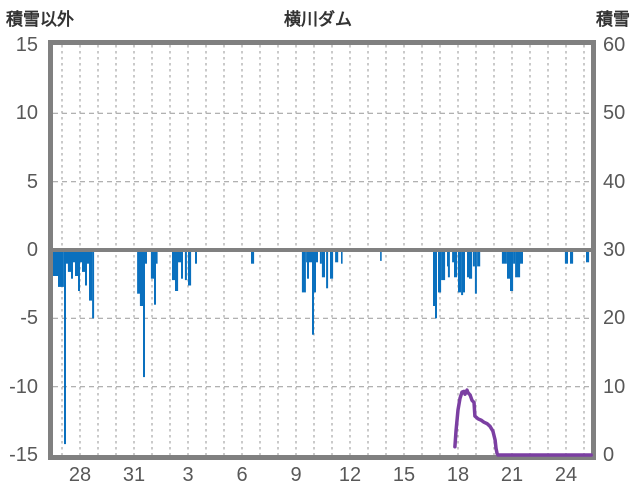 This screenshot has width=636, height=501. Describe the element at coordinates (609, 455) in the screenshot. I see `y-right-tick-label: 0` at that location.